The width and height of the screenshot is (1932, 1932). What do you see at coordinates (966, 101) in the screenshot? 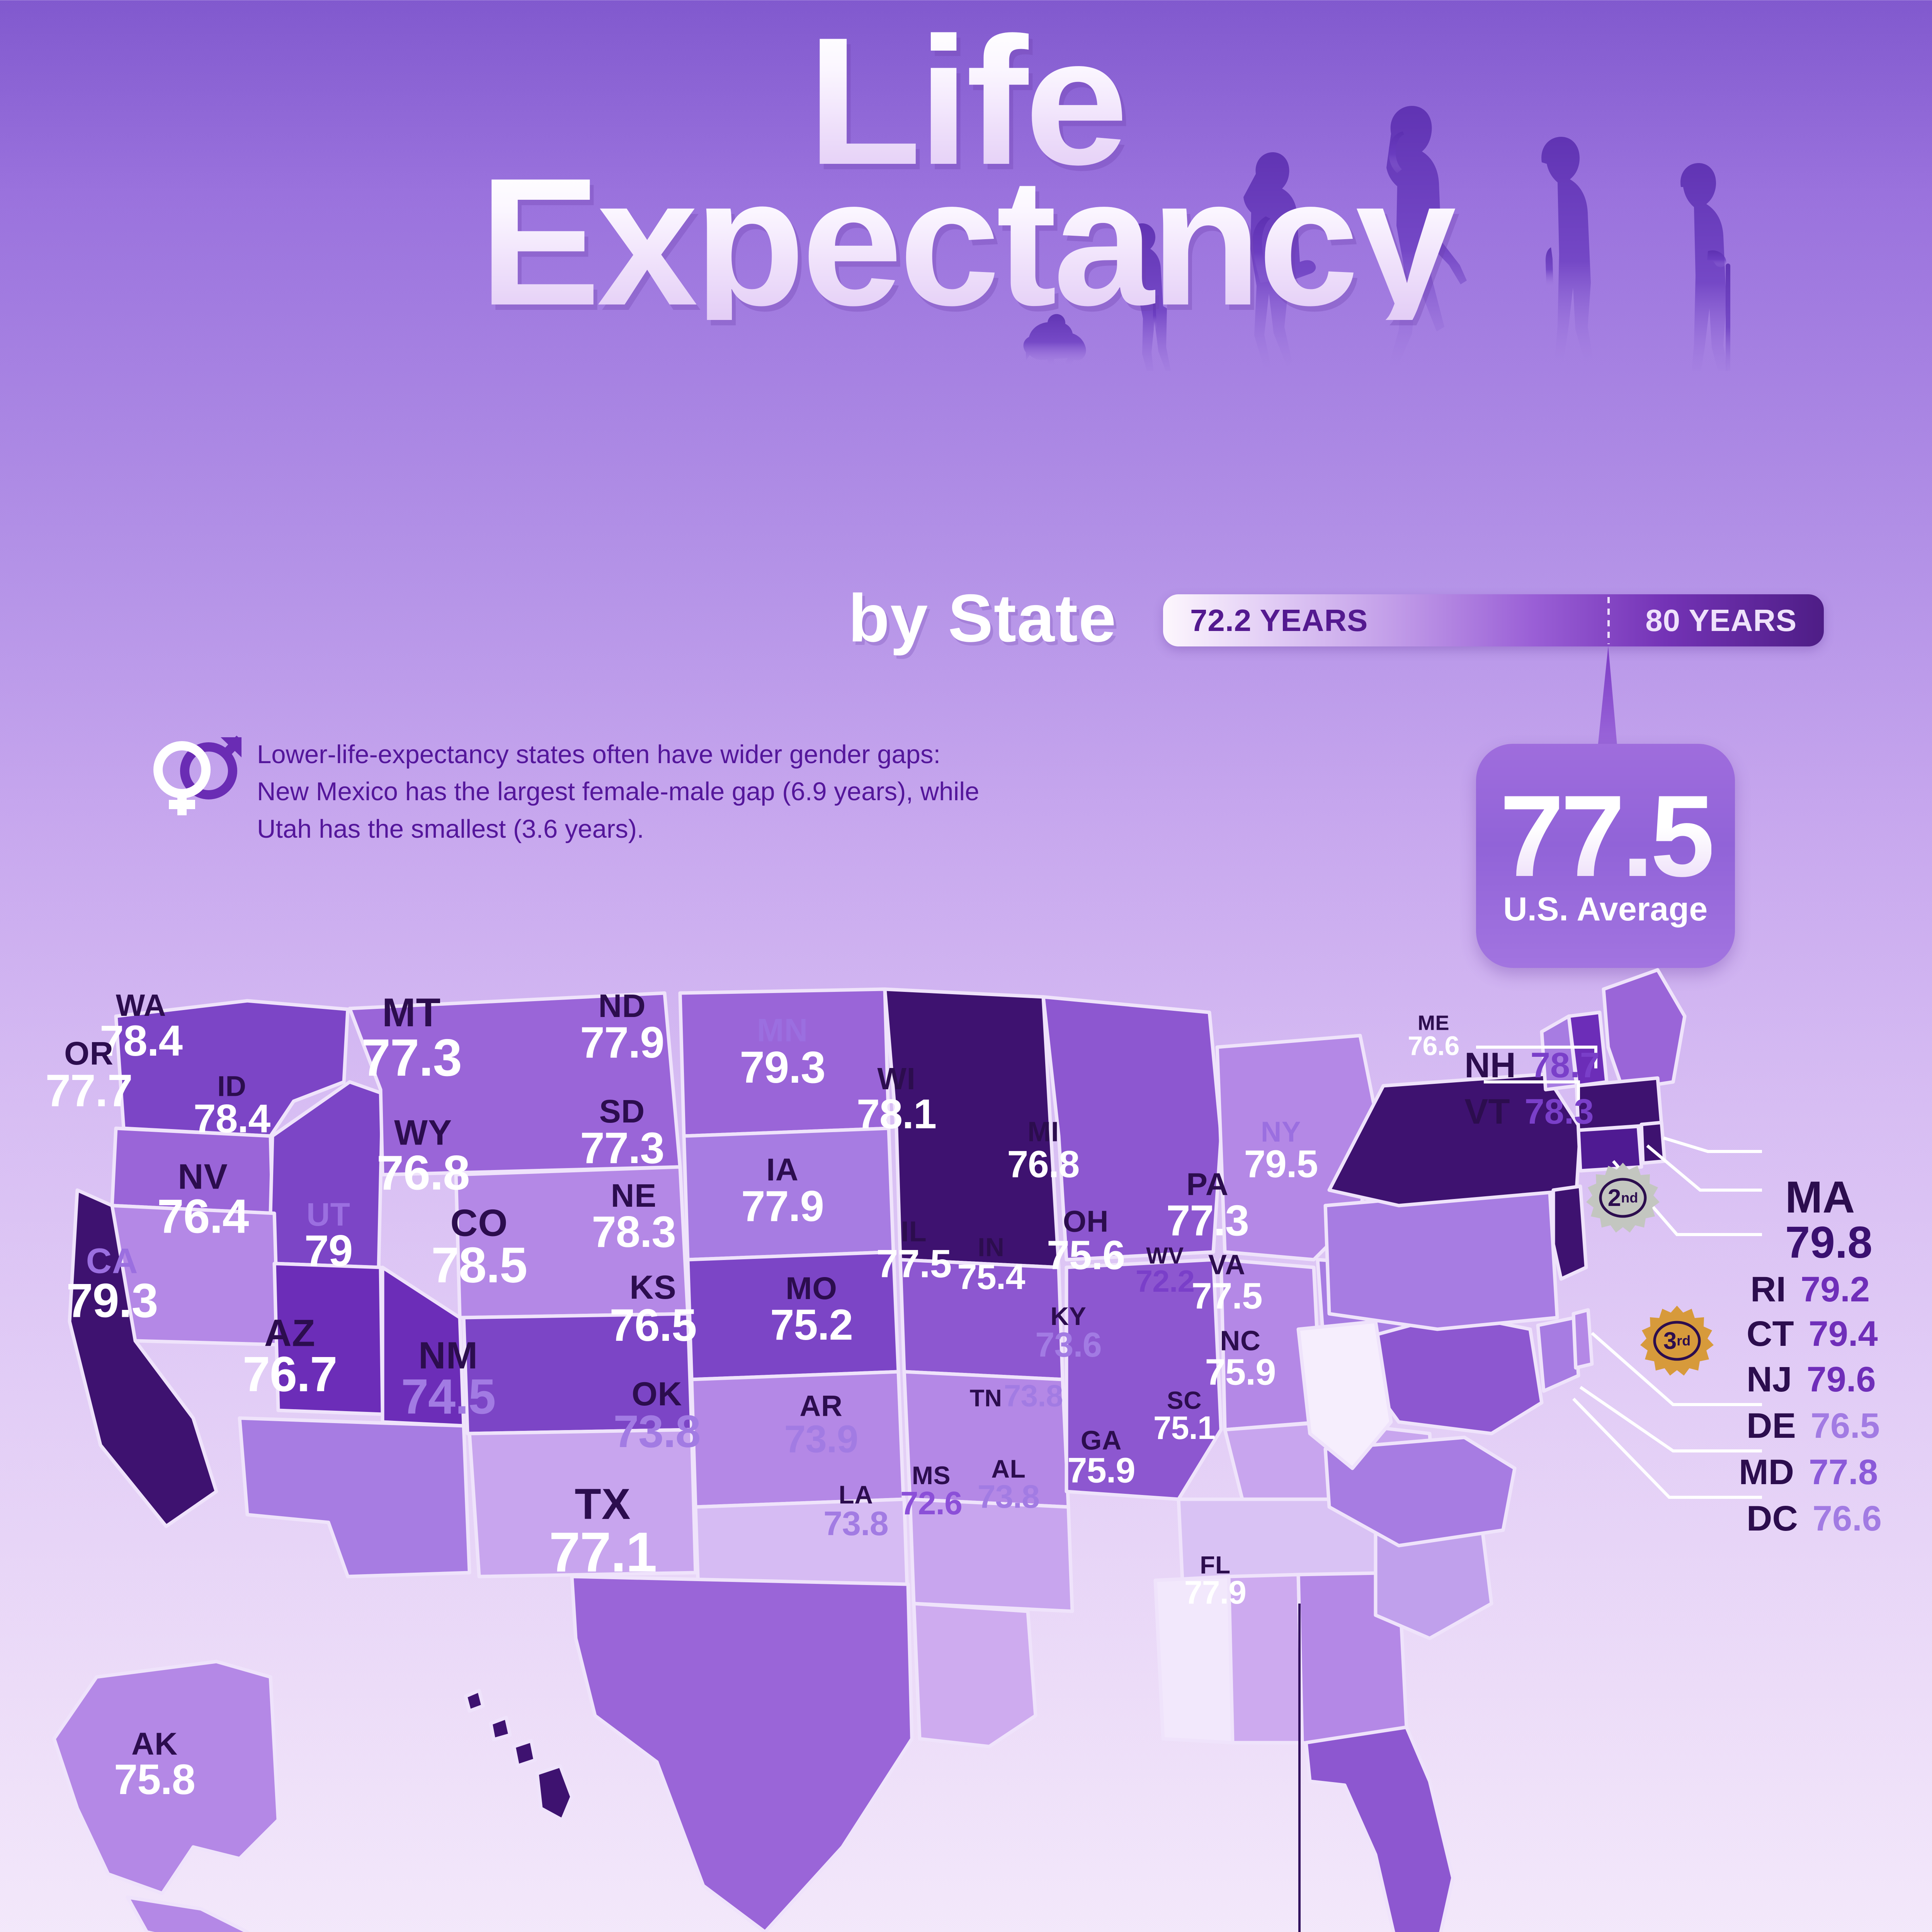
I see `title-line-1: Life` at bounding box center [966, 101].